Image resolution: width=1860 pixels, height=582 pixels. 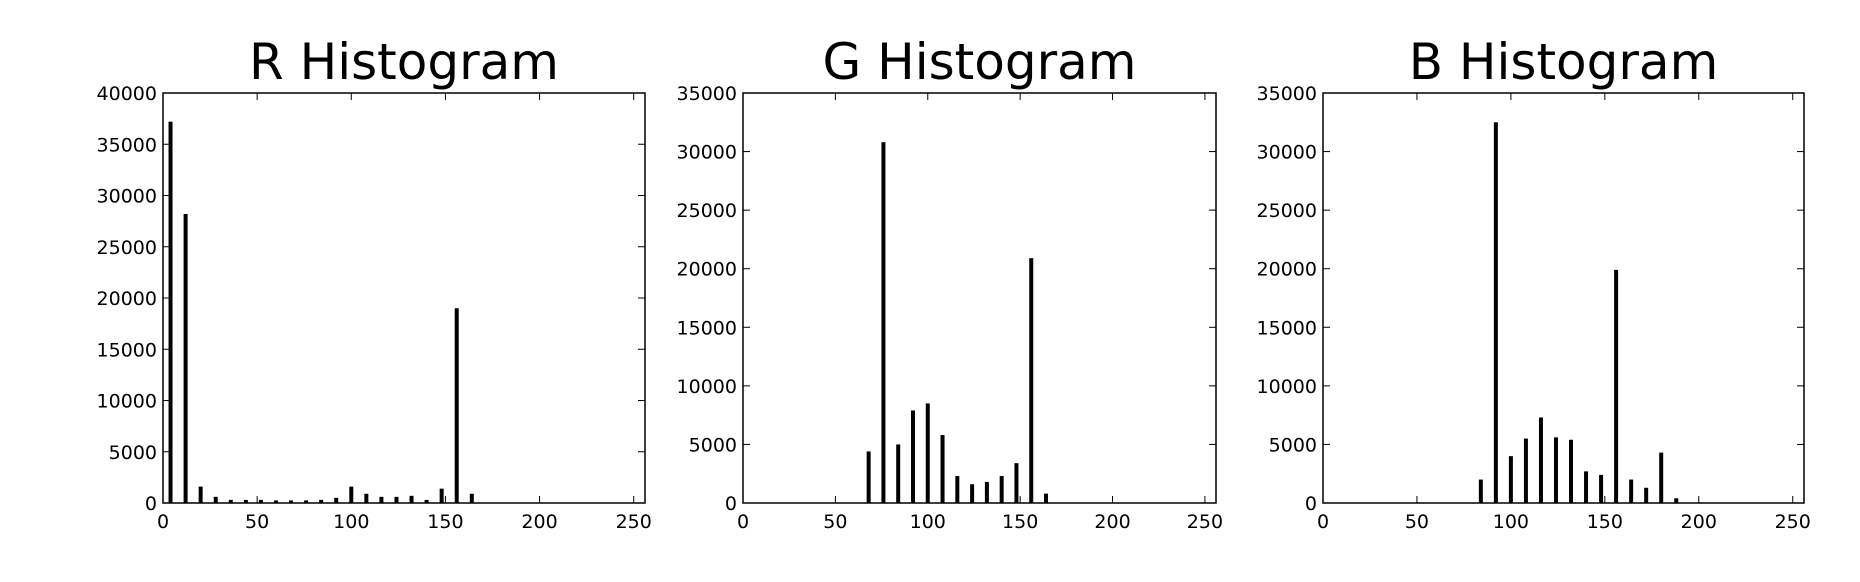 I want to click on y-tick-label: 40000, so click(x=127, y=94).